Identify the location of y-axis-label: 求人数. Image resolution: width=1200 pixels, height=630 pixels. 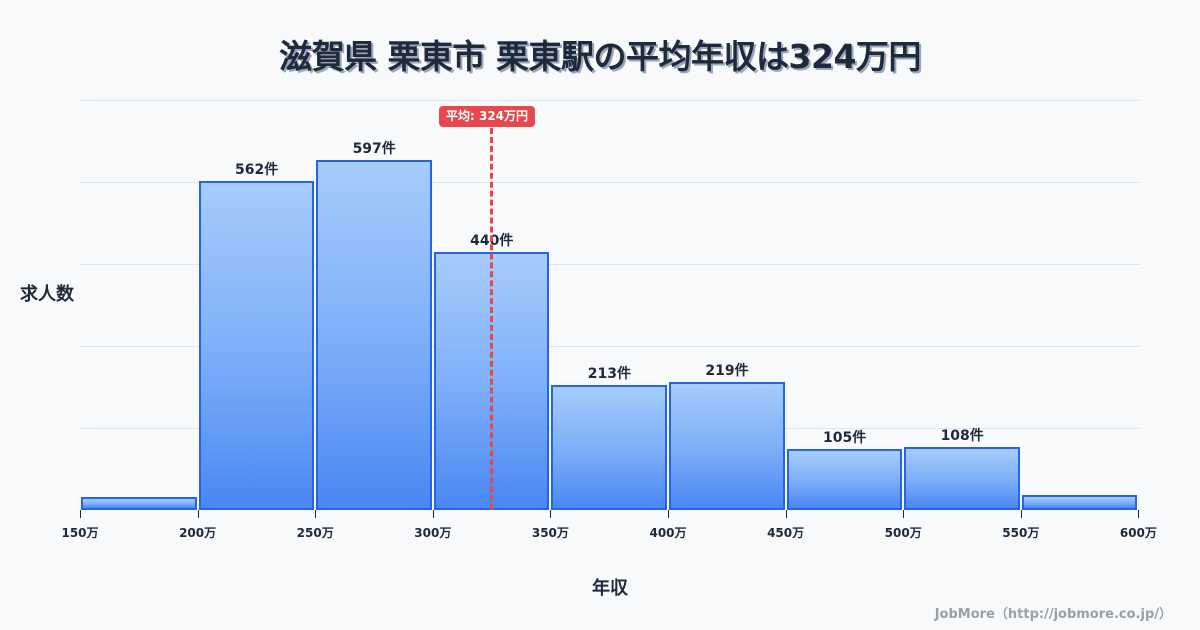
(47, 294).